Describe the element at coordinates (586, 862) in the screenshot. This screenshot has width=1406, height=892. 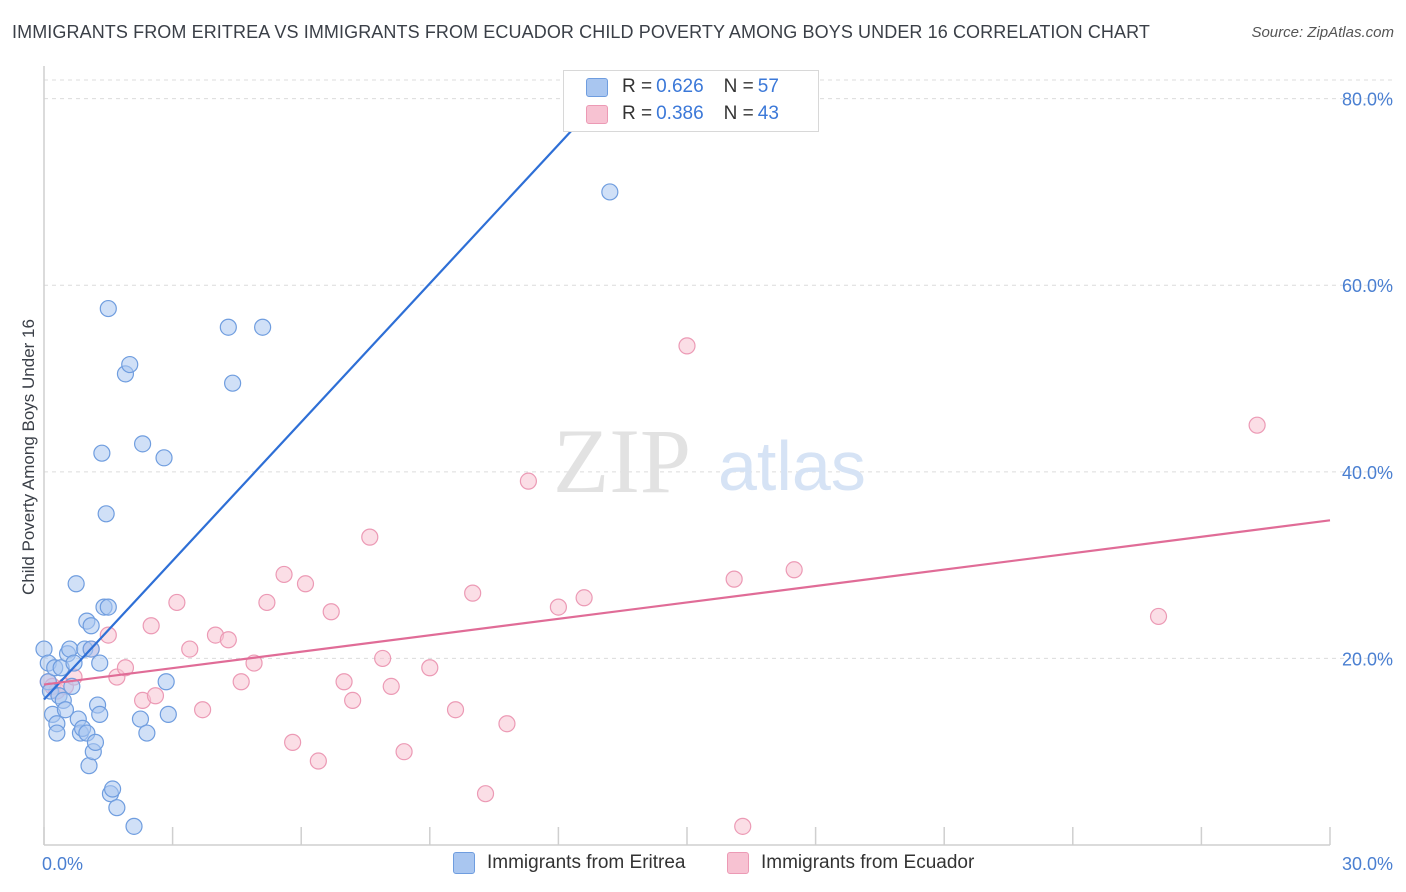
I see `legend-label-eritrea: Immigrants from Eritrea` at that location.